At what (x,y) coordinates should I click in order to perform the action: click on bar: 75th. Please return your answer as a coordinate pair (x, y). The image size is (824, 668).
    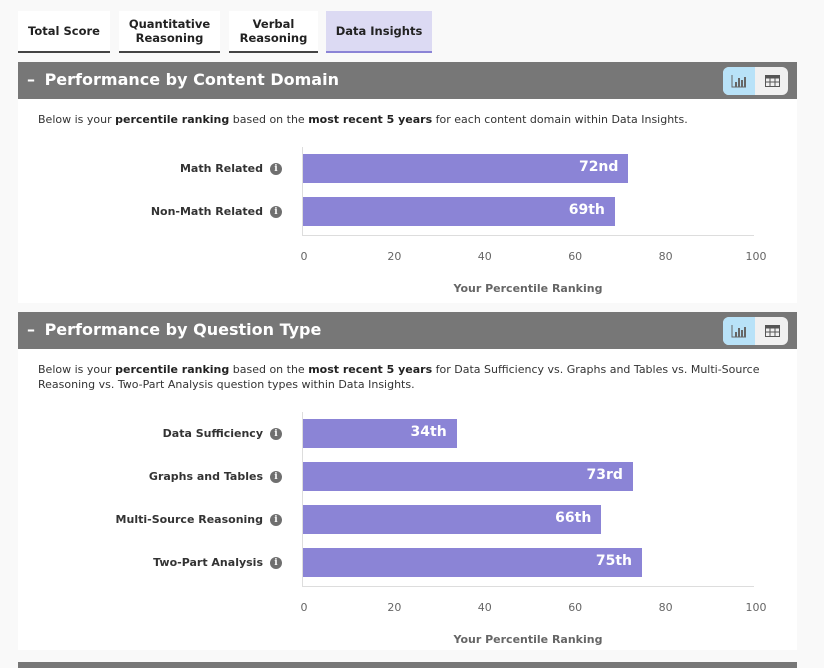
    Looking at the image, I should click on (472, 562).